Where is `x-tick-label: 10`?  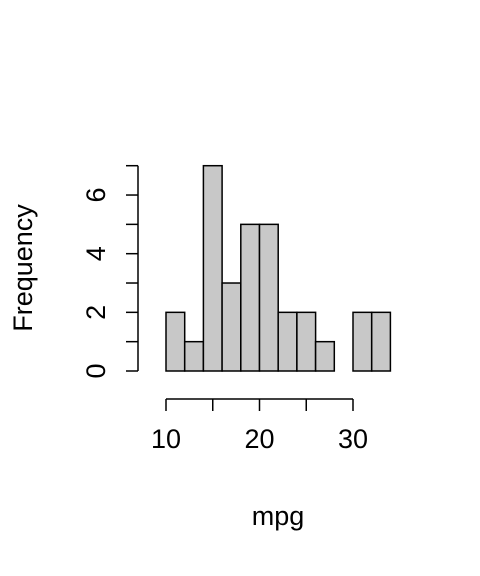
x-tick-label: 10 is located at coordinates (166, 439).